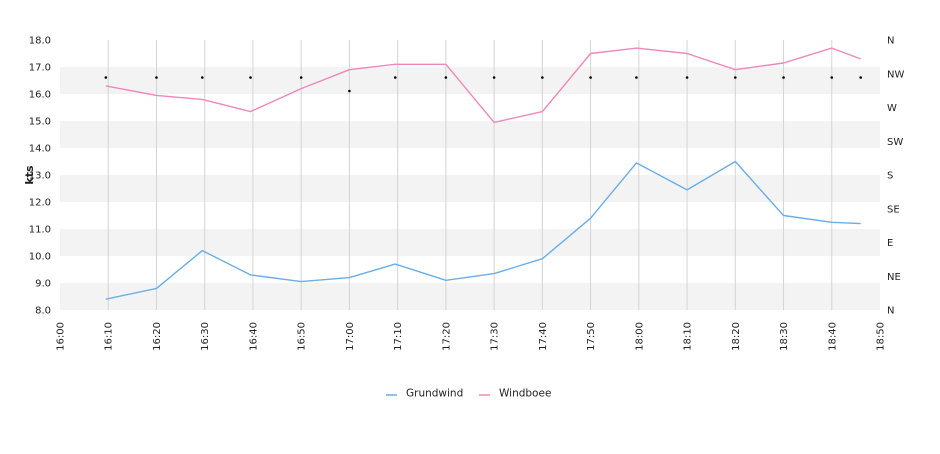 This screenshot has width=940, height=454. I want to click on x-tick-label: 17:10, so click(398, 336).